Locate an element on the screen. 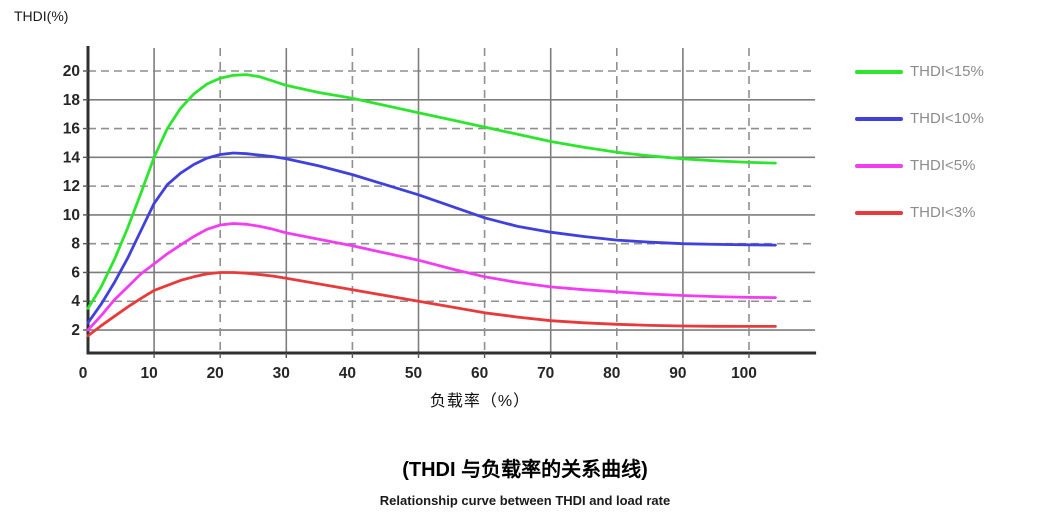 This screenshot has width=1050, height=522. x-tick-label: 10 is located at coordinates (148, 373).